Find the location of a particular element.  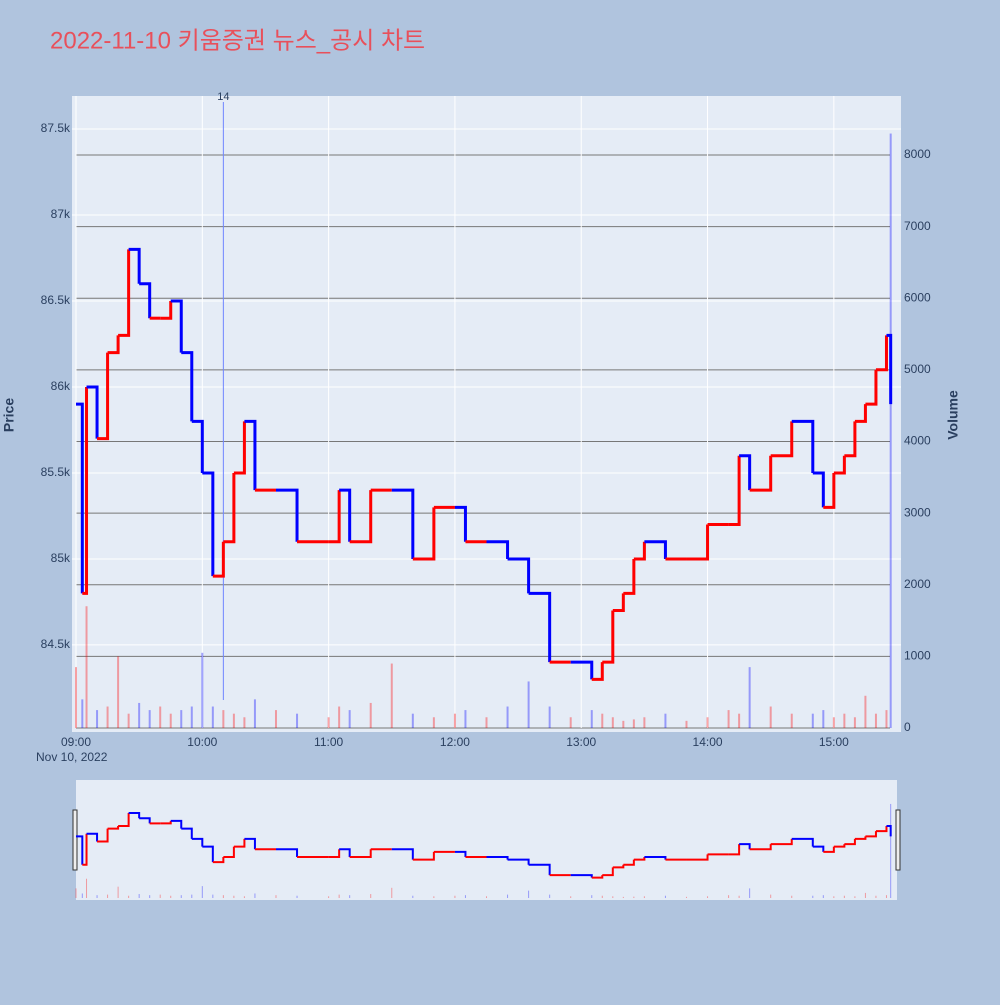

y2-tick-label: 2000 is located at coordinates (917, 584).